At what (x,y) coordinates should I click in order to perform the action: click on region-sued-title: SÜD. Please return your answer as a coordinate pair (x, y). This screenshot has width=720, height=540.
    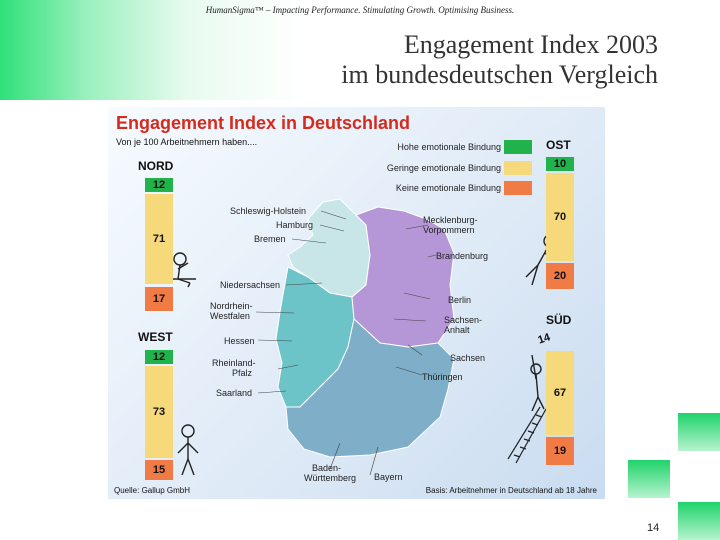
    Looking at the image, I should click on (559, 320).